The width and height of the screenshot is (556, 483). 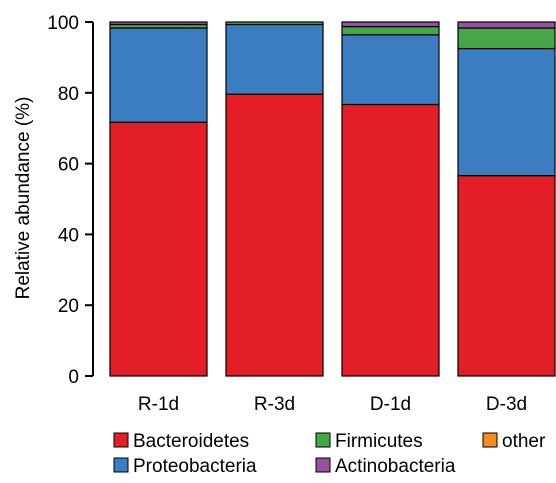 What do you see at coordinates (323, 440) in the screenshot?
I see `legend-swatch-firmicutes` at bounding box center [323, 440].